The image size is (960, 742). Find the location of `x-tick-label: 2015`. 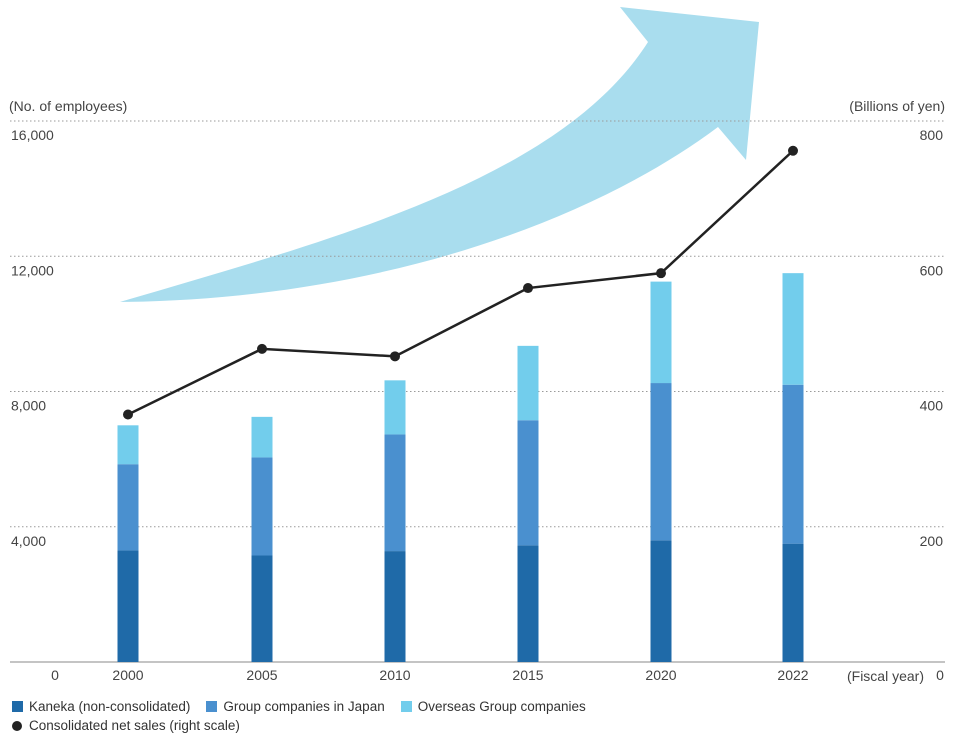

x-tick-label: 2015 is located at coordinates (527, 675).